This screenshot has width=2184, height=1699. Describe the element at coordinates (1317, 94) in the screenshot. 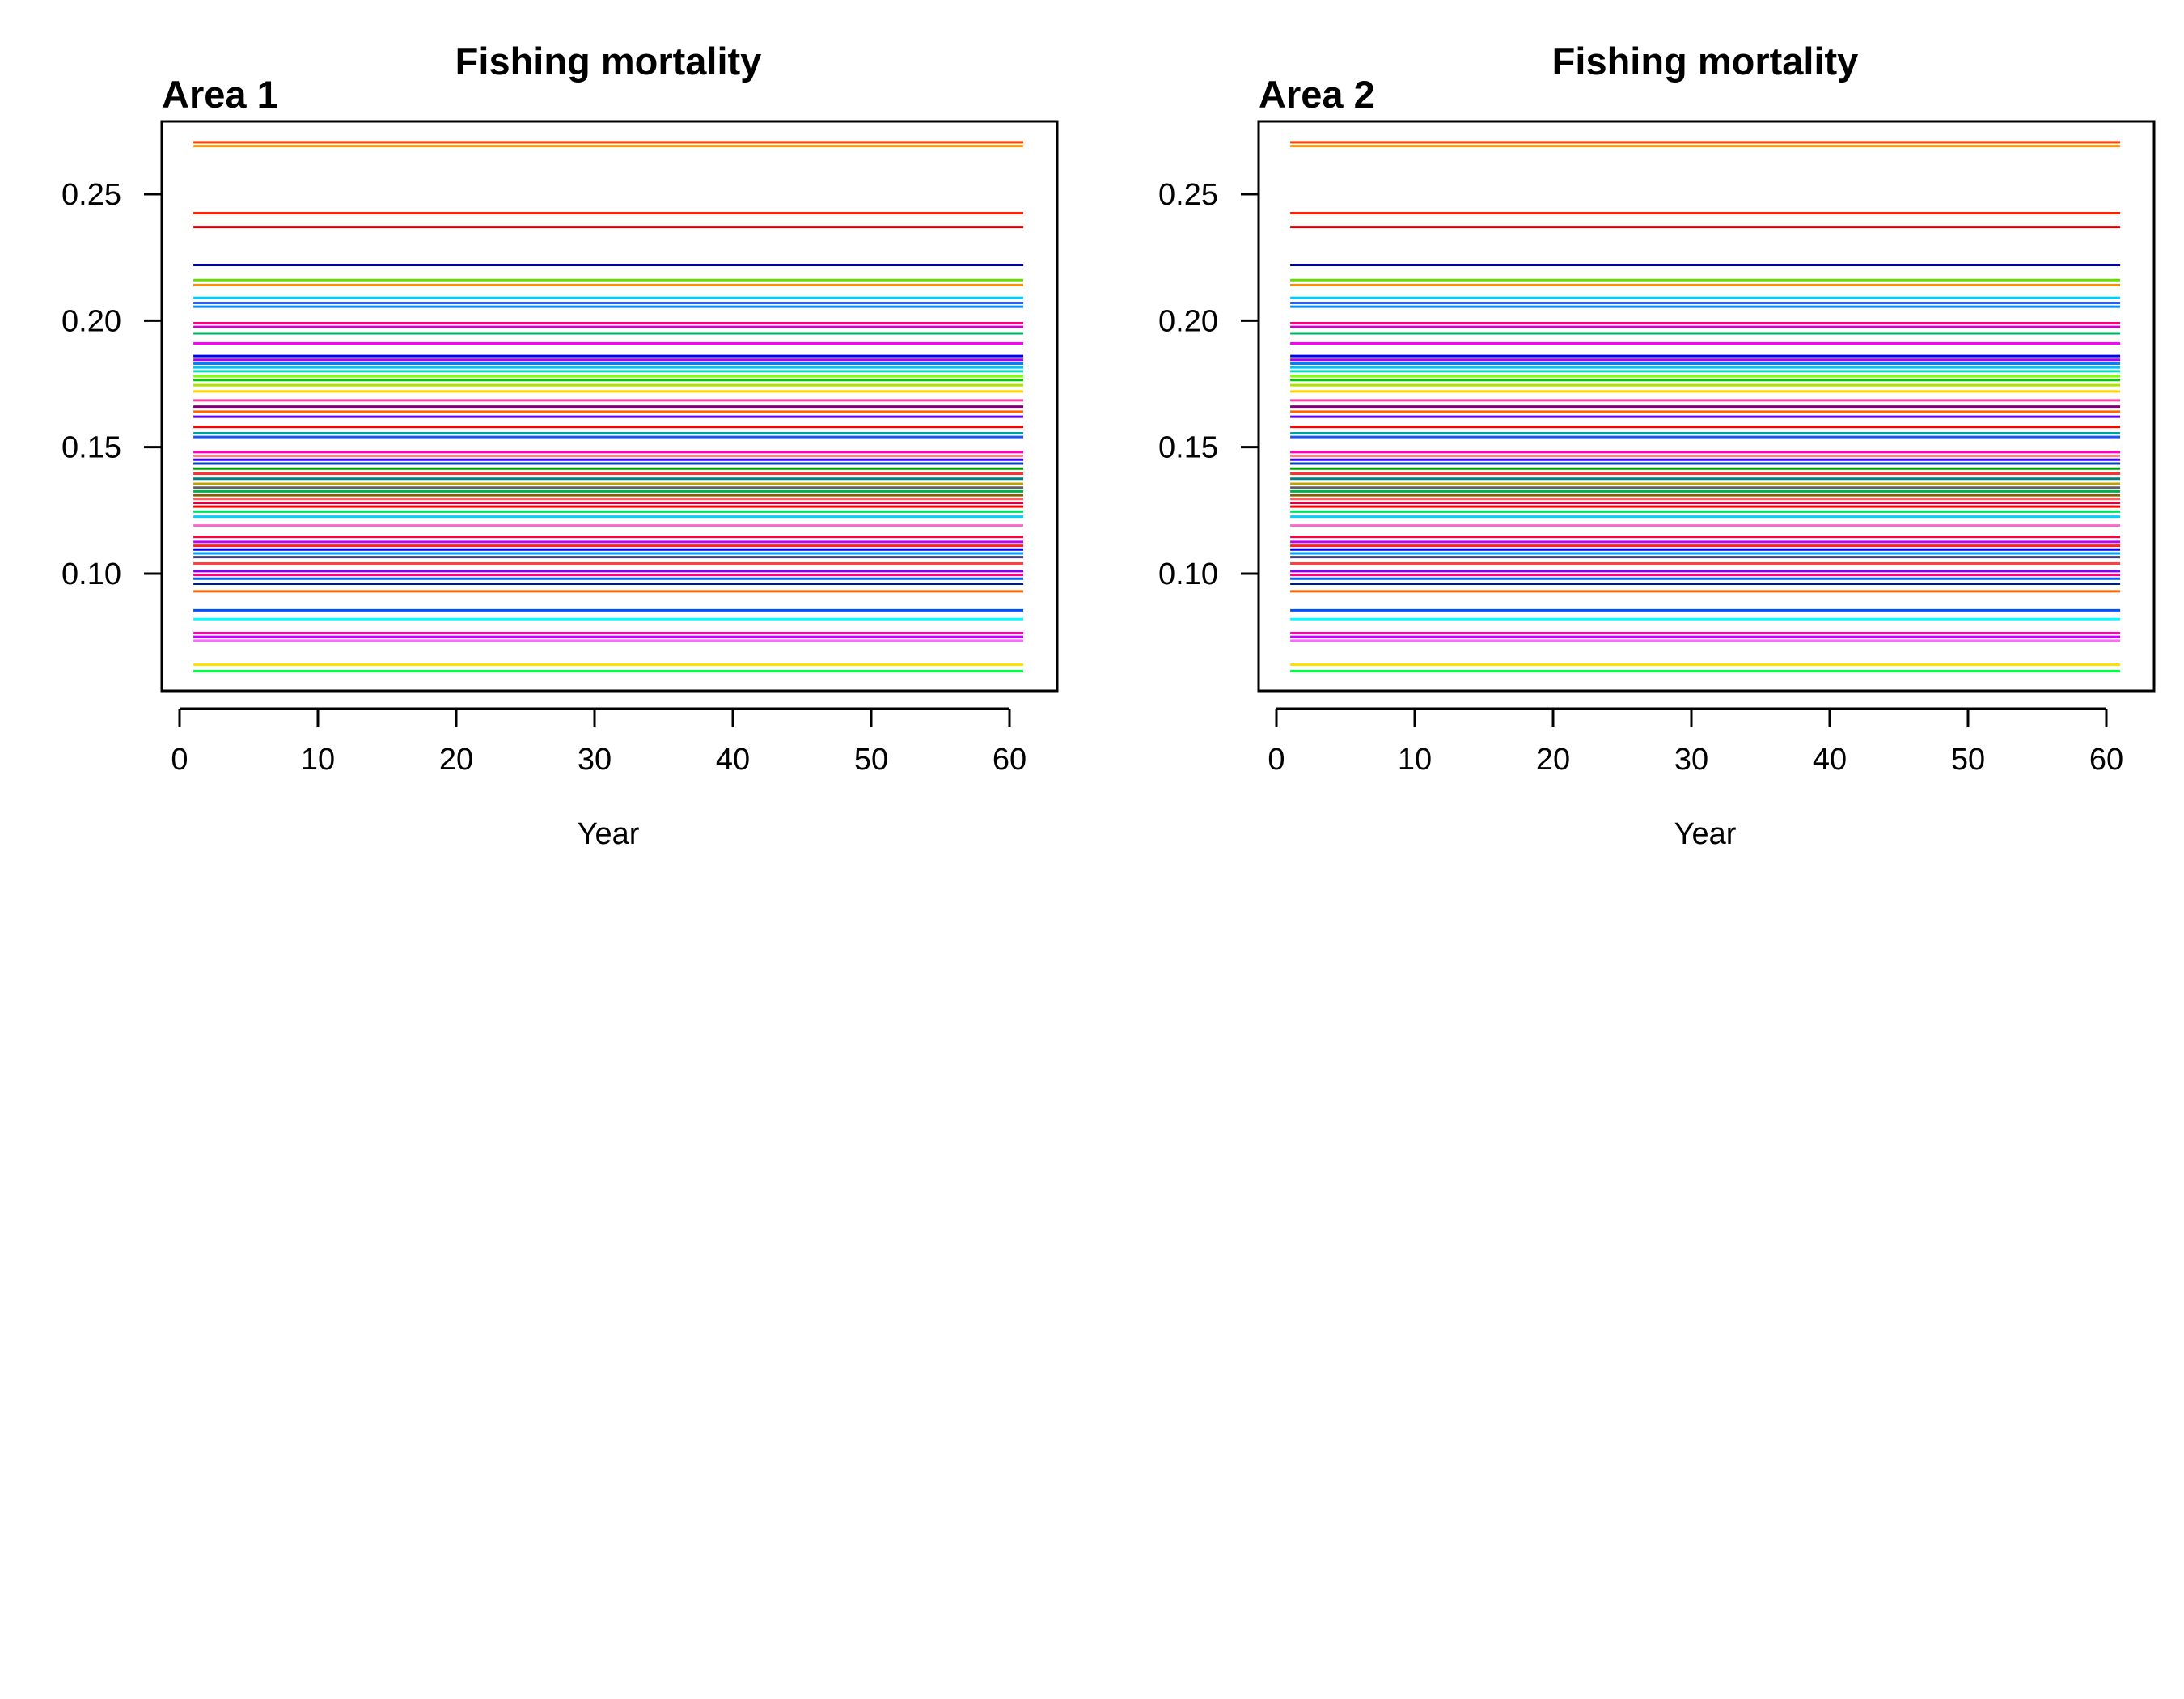

I see `panel-label: Area 2` at that location.